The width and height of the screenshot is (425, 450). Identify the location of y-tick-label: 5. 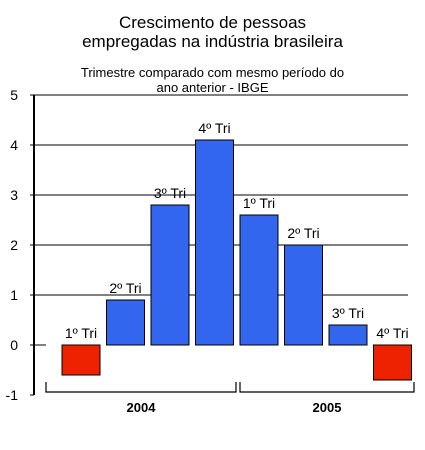
(14, 95).